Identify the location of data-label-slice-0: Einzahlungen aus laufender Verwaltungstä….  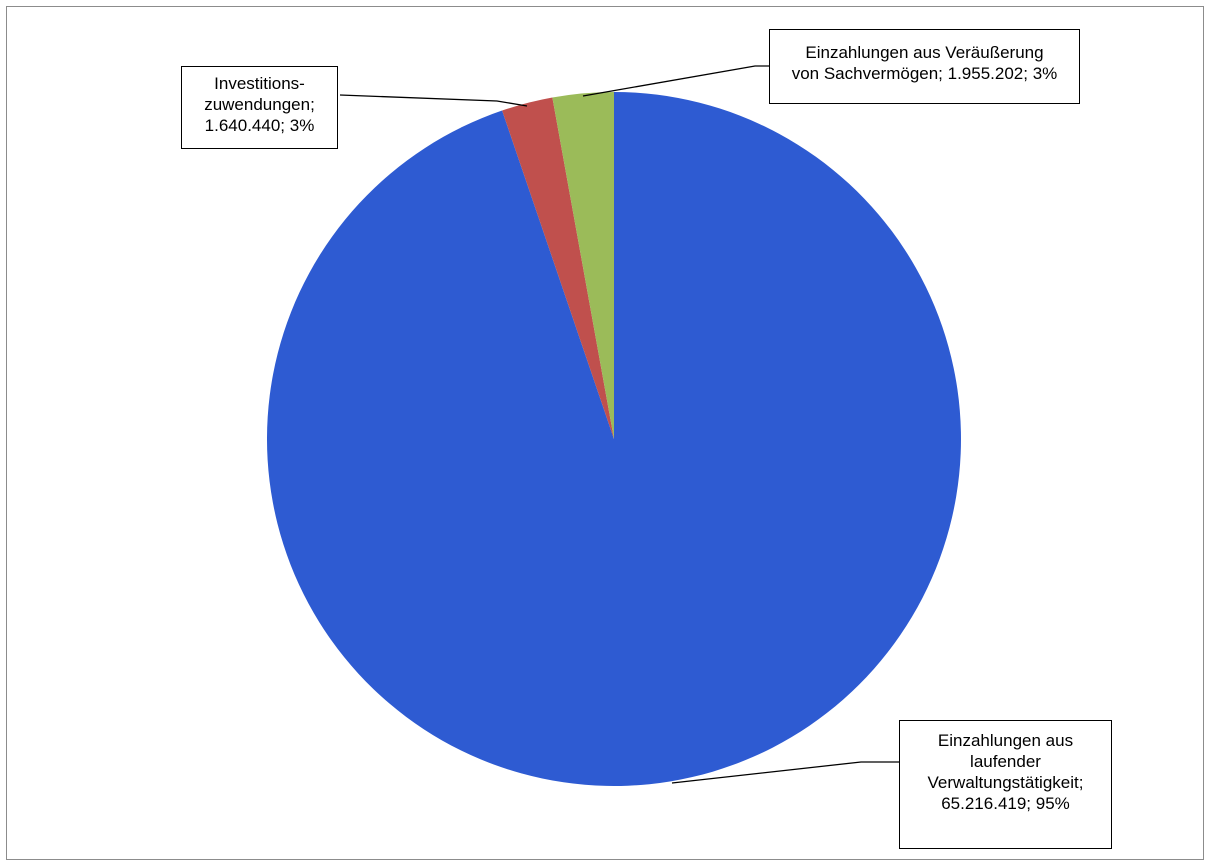
(1005, 784).